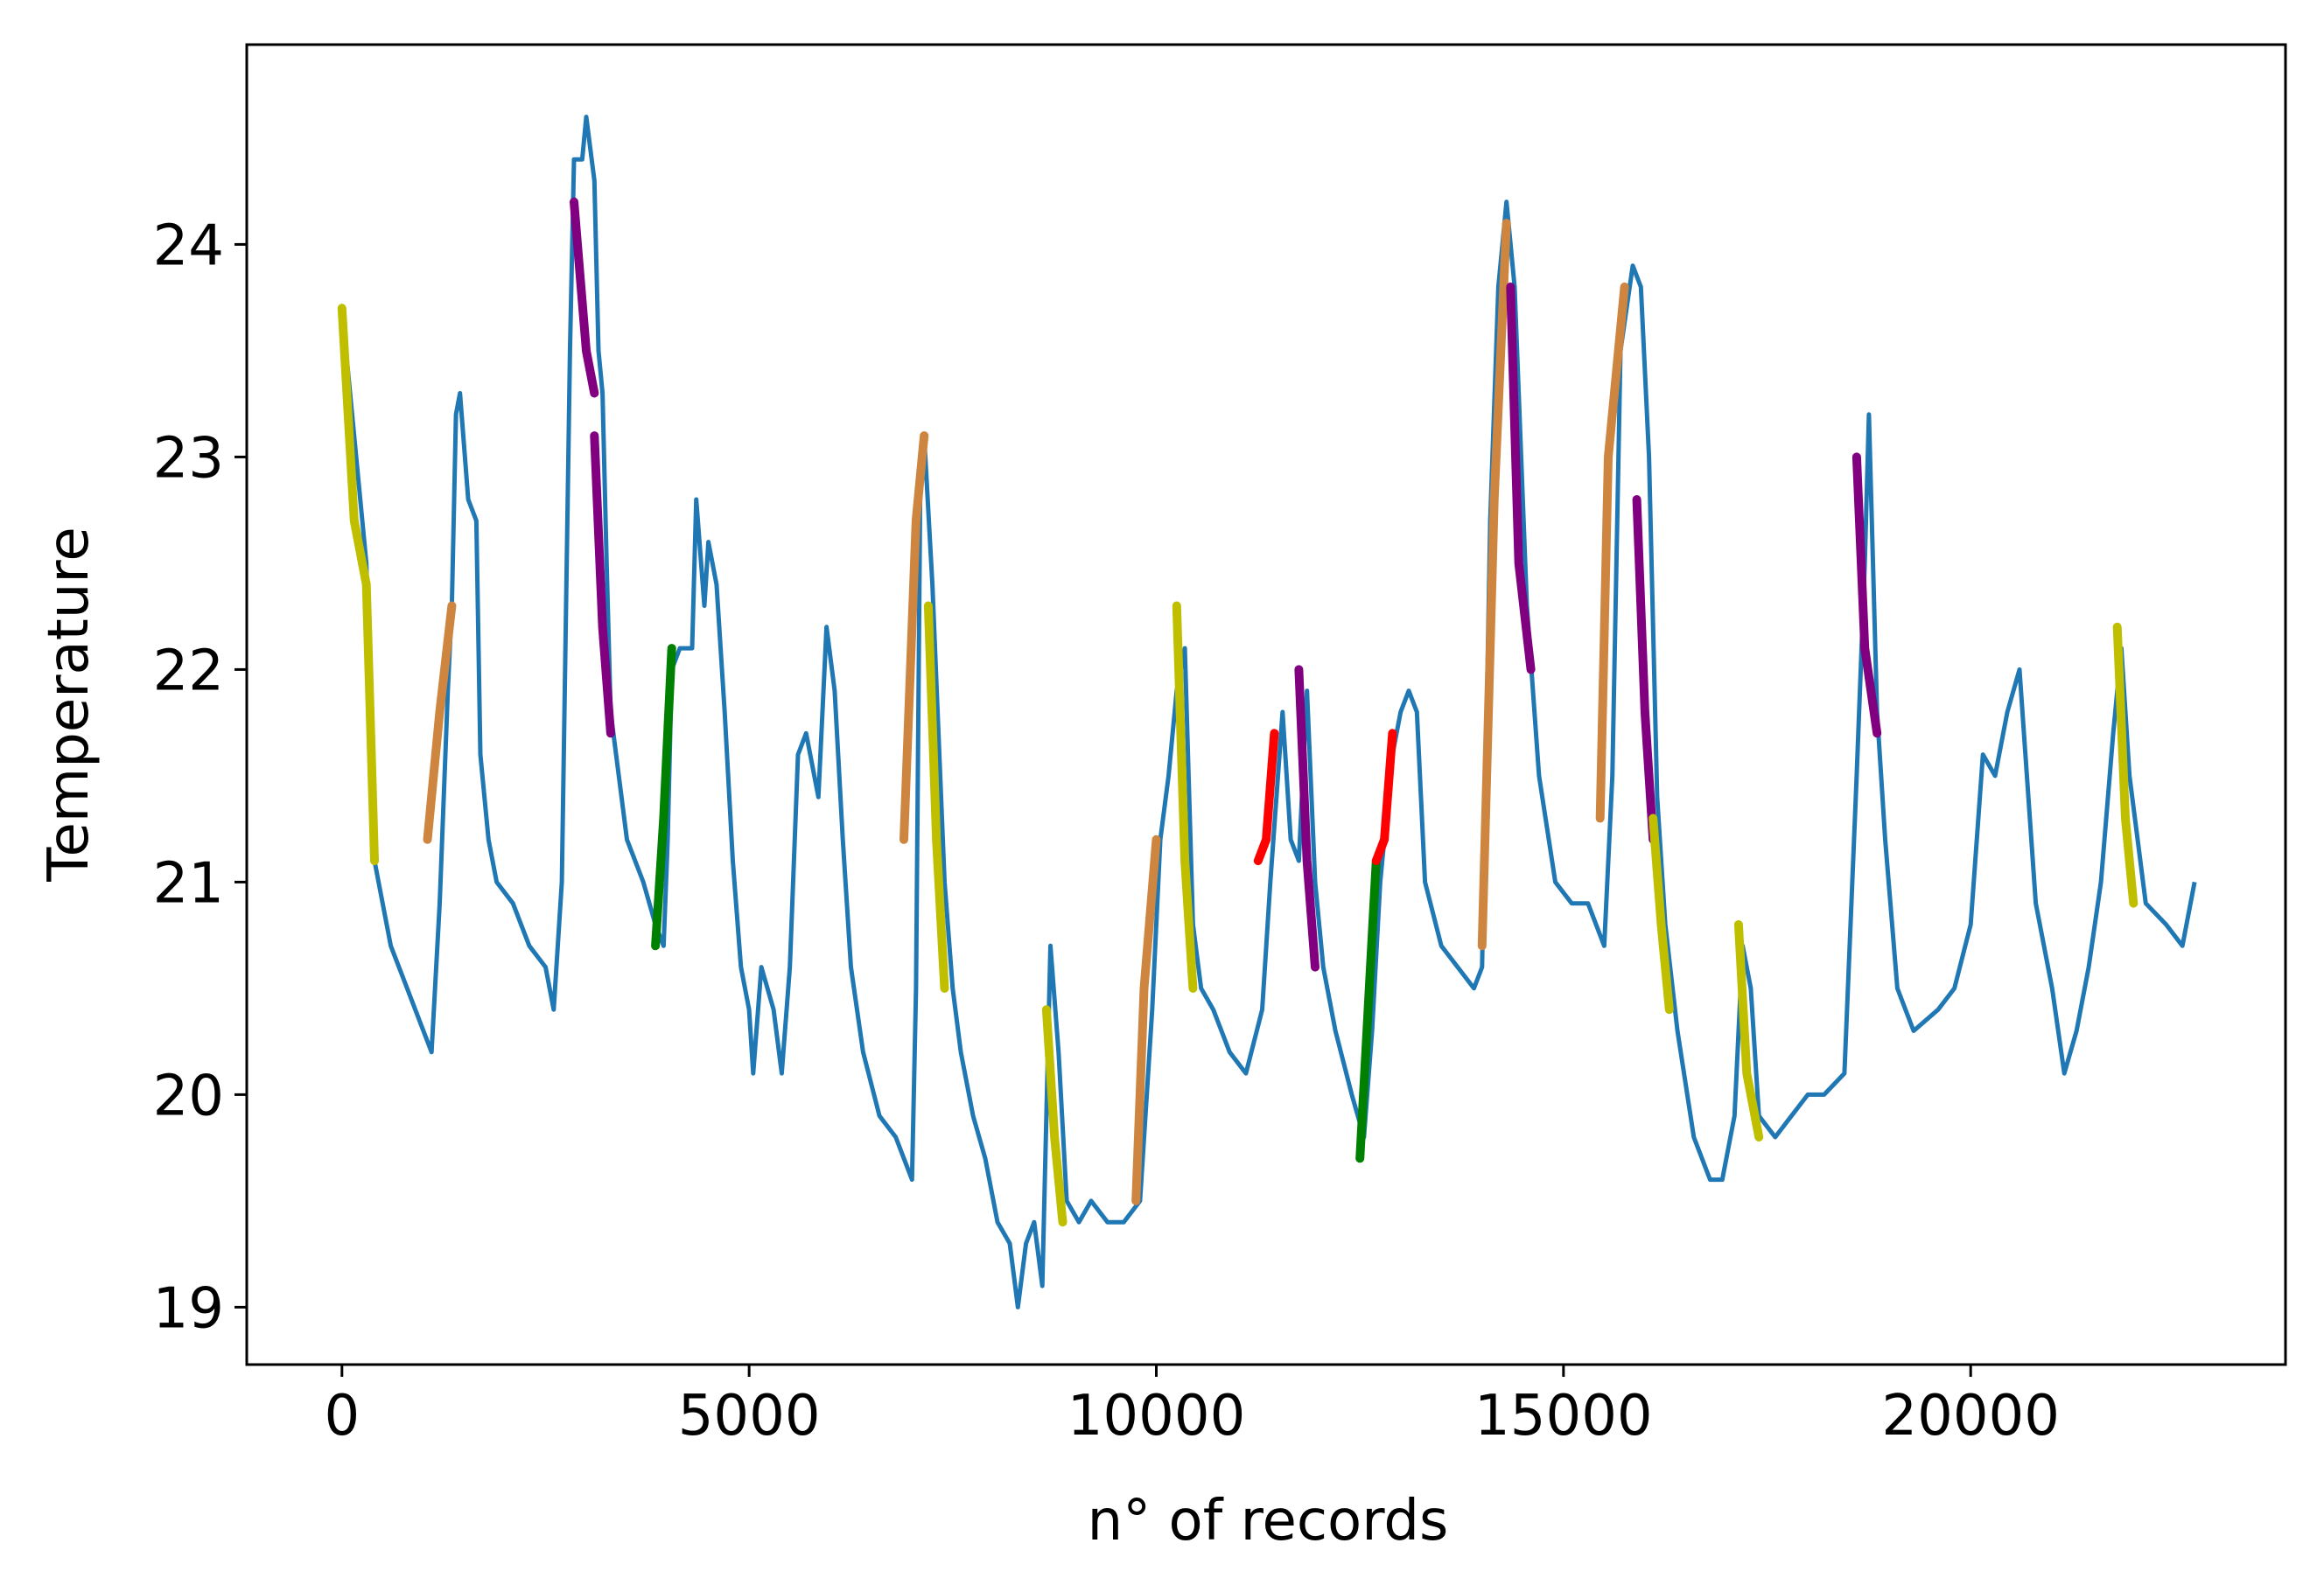 The height and width of the screenshot is (1592, 2324). I want to click on y-tick-label: 21, so click(188, 883).